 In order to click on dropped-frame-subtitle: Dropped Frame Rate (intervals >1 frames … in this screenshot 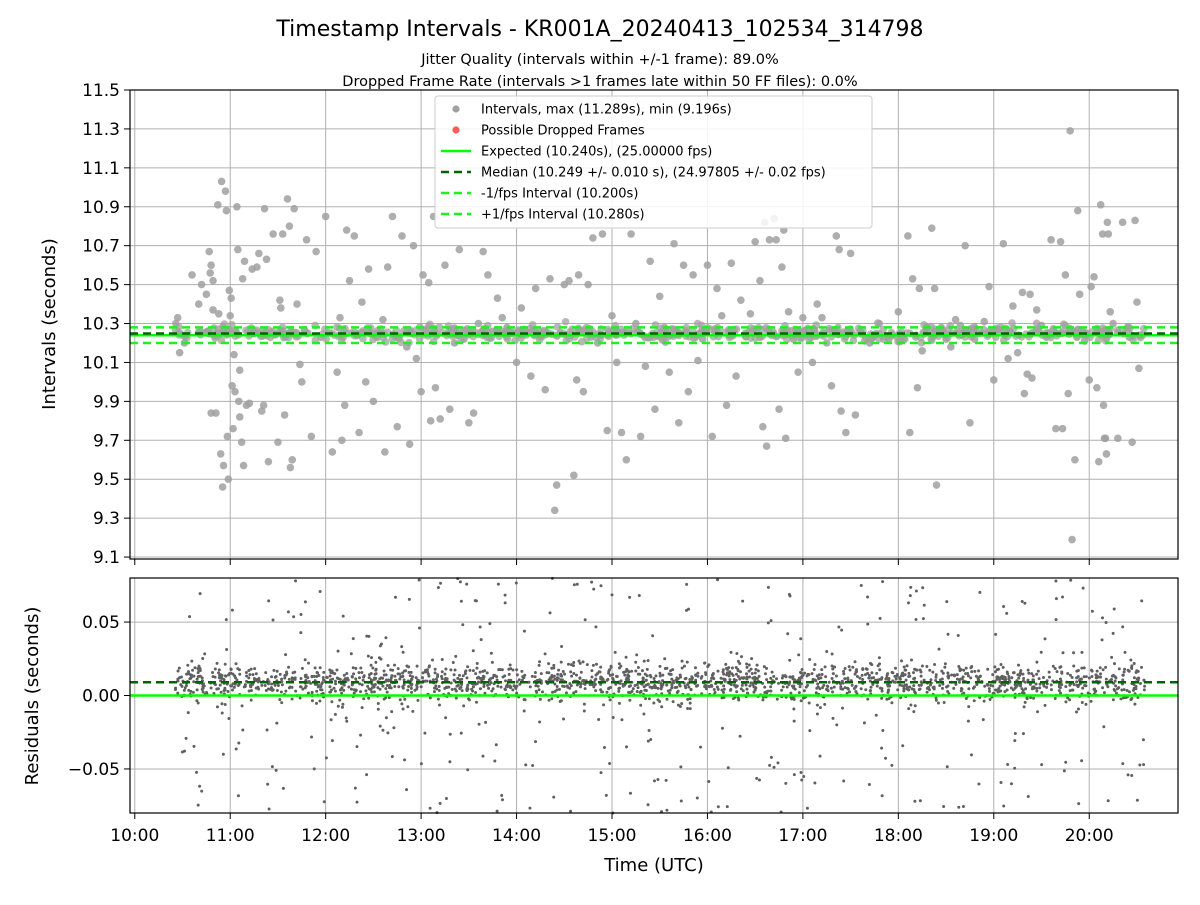, I will do `click(599, 82)`.